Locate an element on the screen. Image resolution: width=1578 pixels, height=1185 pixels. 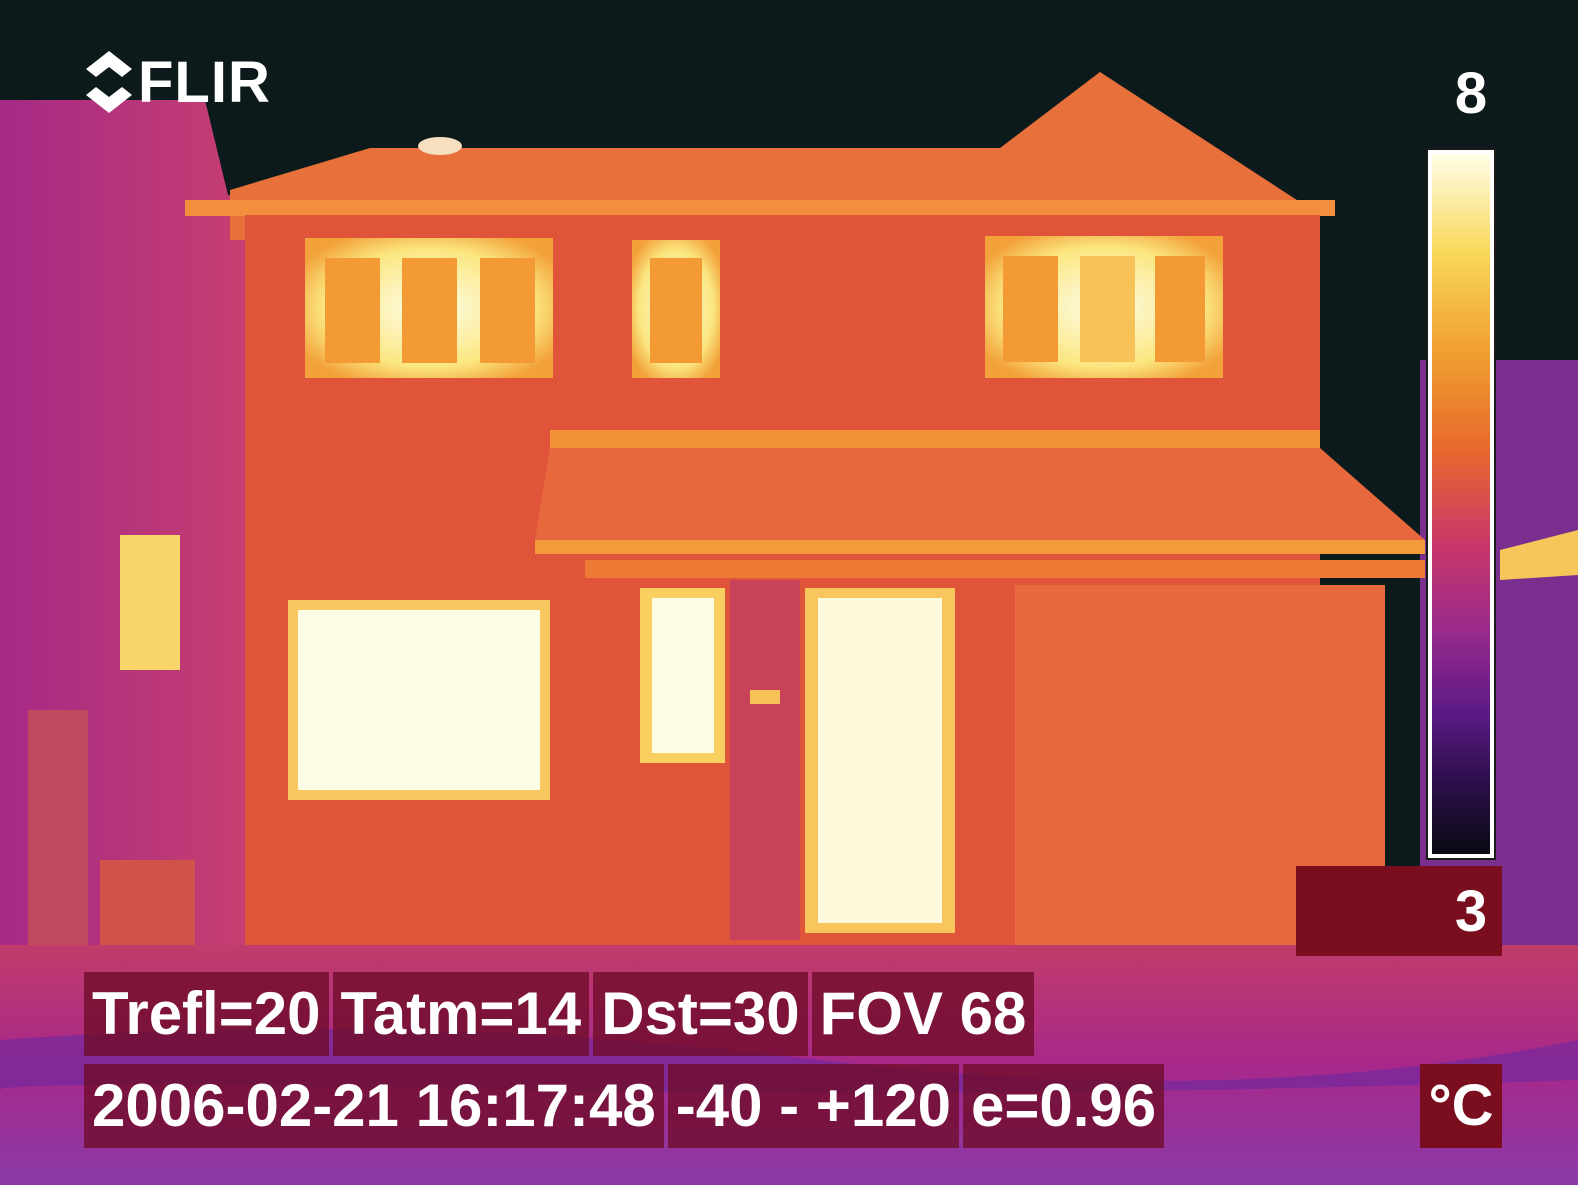
hot-pipe is located at coordinates (1539, 555).